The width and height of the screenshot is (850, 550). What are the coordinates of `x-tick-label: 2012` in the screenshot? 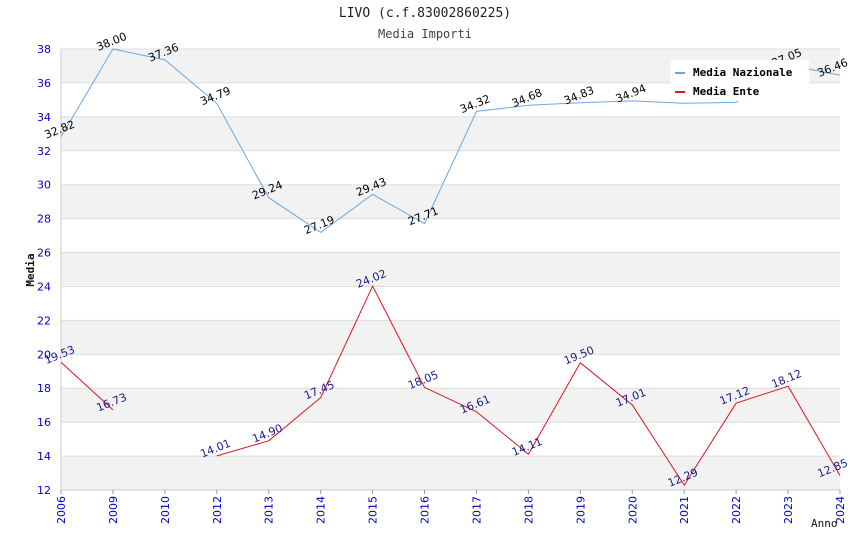 It's located at (217, 510).